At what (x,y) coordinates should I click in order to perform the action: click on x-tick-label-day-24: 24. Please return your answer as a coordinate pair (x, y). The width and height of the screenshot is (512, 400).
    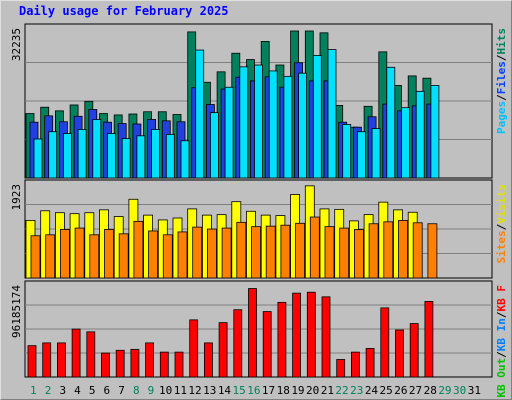
    Looking at the image, I should click on (372, 390).